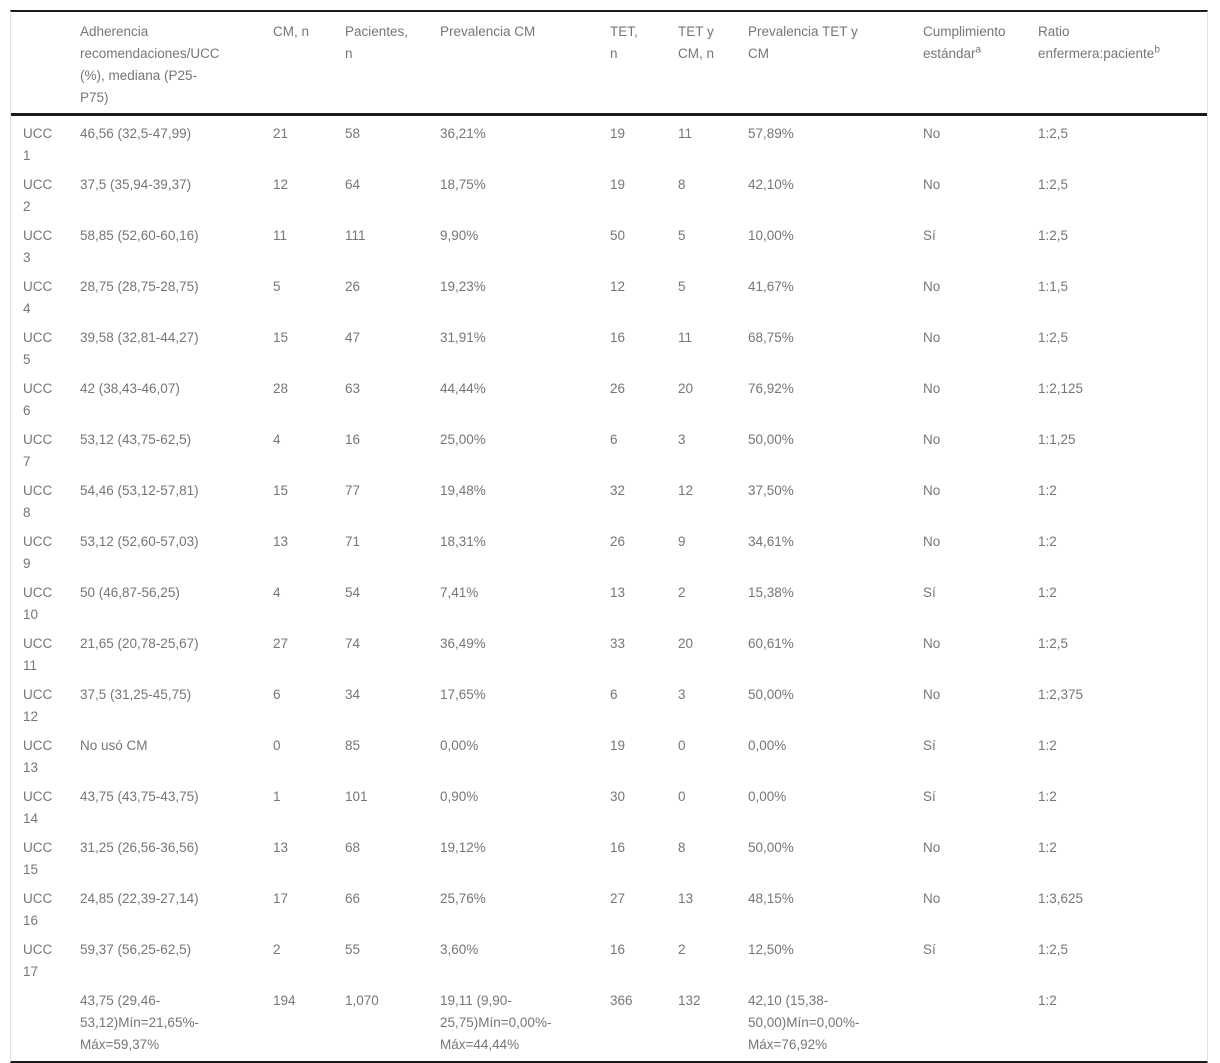 The width and height of the screenshot is (1220, 1063). Describe the element at coordinates (804, 1022) in the screenshot. I see `cell: 42,10 (15,38-50,00)Mín=0,00%-Máx=76,92%` at that location.